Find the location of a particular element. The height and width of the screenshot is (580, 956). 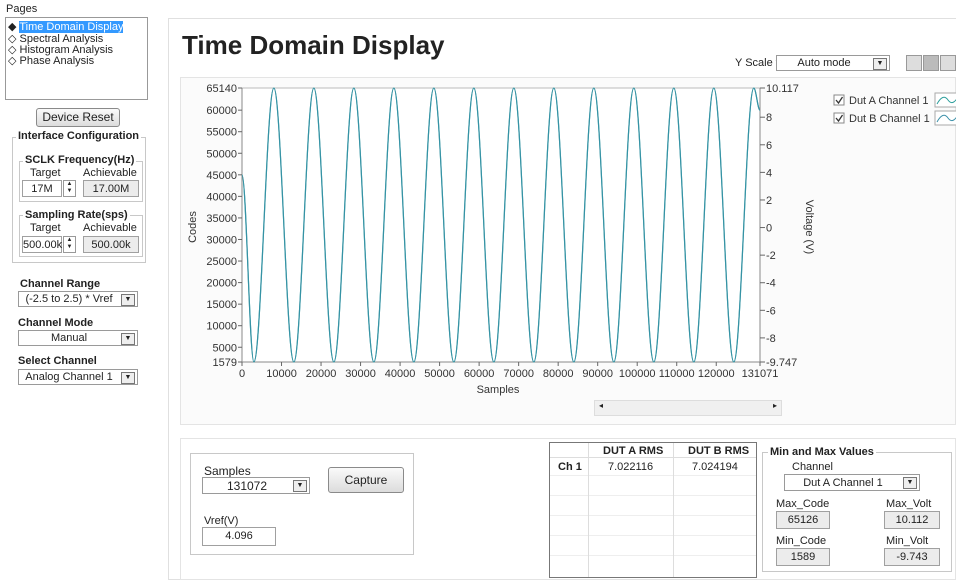

page-item-label: Time Domain Display is located at coordinates (71, 27).